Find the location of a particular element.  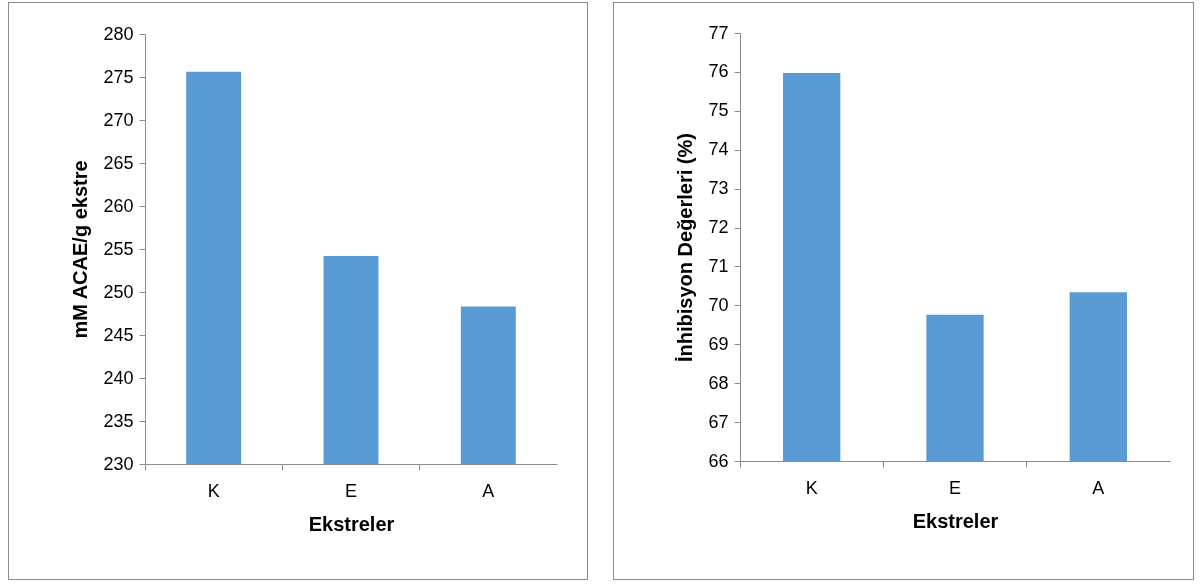

y-tick-label: 250 is located at coordinates (118, 291).